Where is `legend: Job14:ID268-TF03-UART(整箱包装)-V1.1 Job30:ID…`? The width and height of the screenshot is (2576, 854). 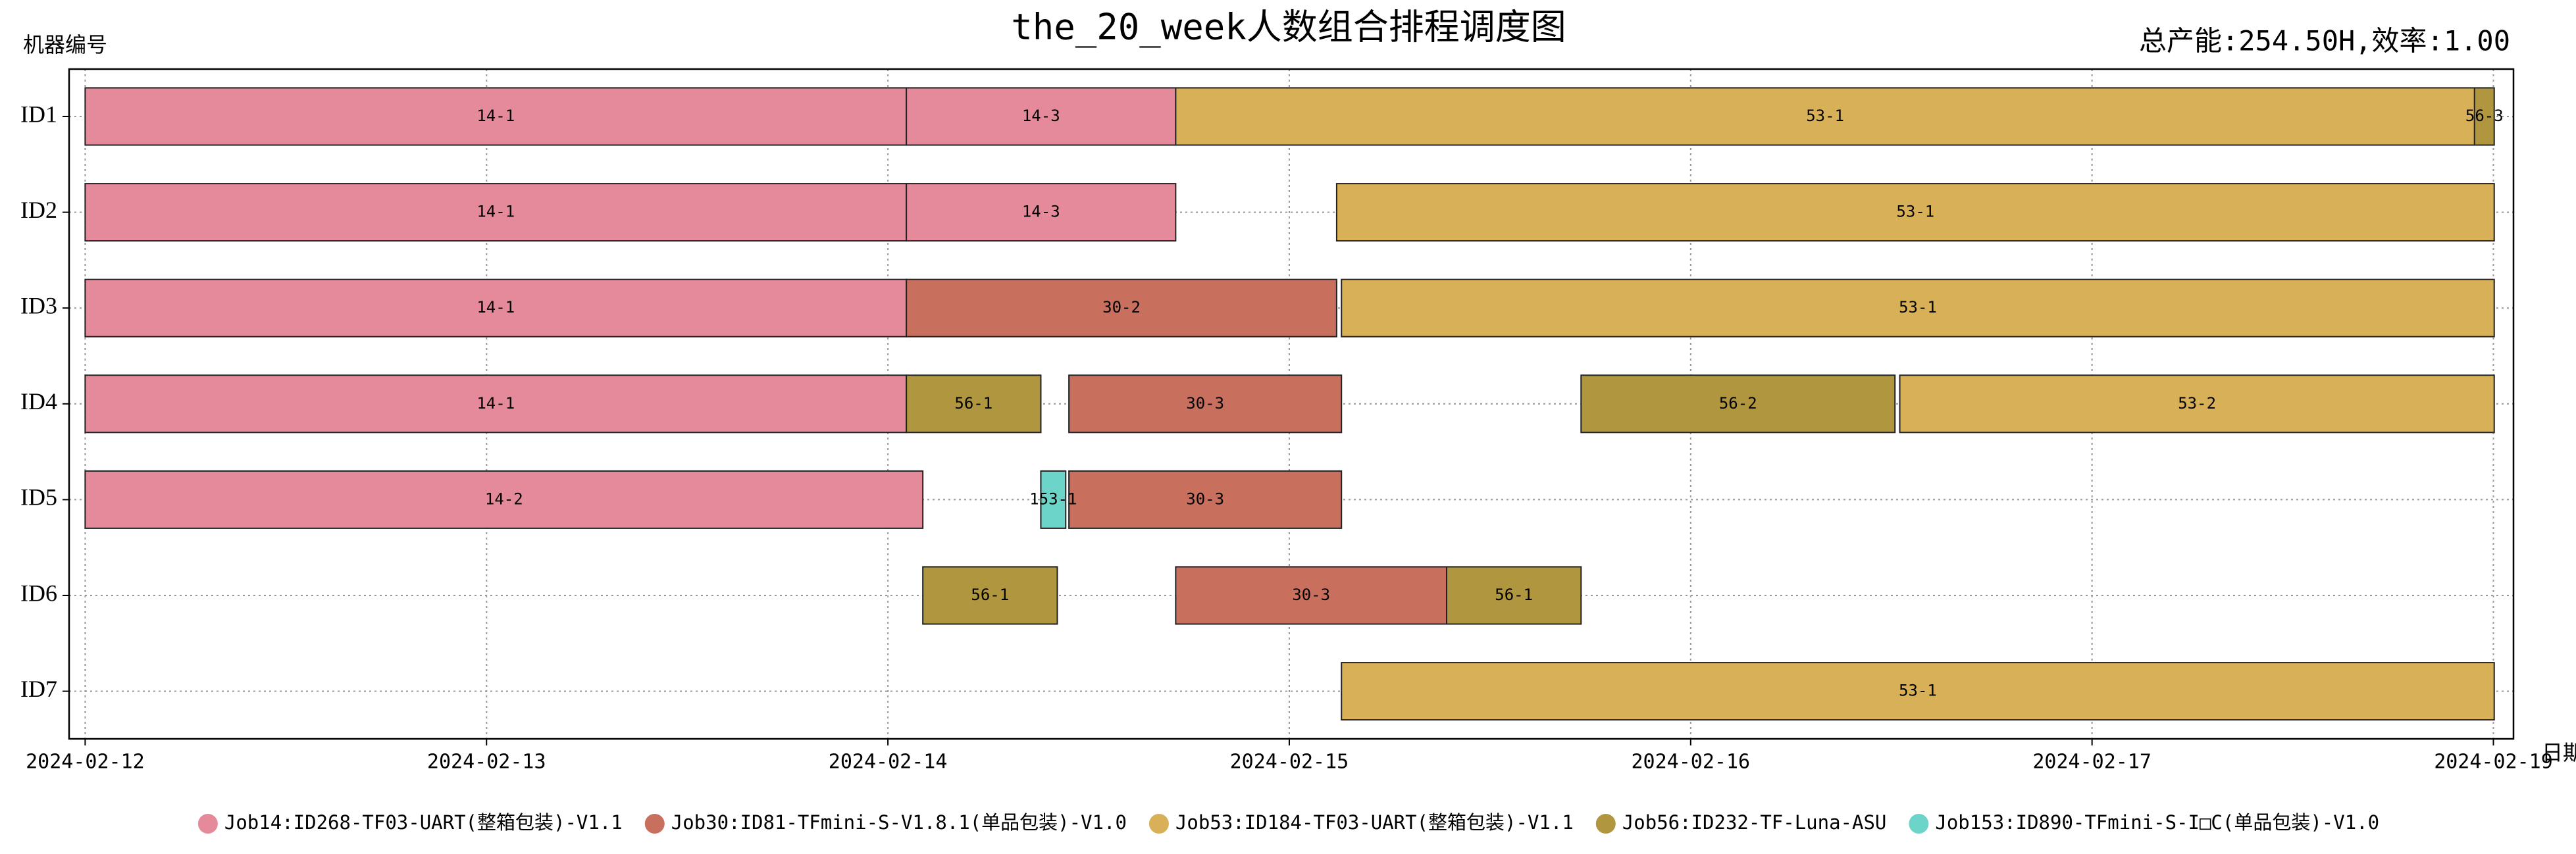 legend: Job14:ID268-TF03-UART(整箱包装)-V1.1 Job30:ID… is located at coordinates (1288, 822).